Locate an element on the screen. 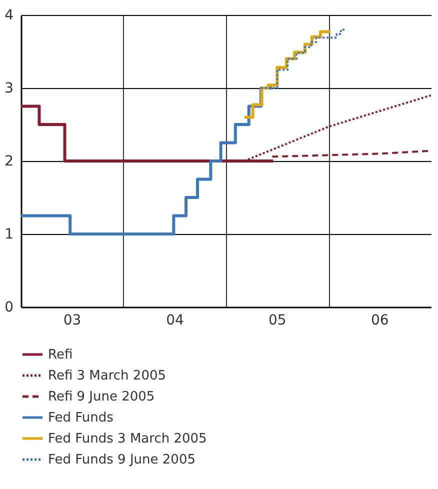 This screenshot has height=489, width=438. y-tick-label: 4 is located at coordinates (9, 16).